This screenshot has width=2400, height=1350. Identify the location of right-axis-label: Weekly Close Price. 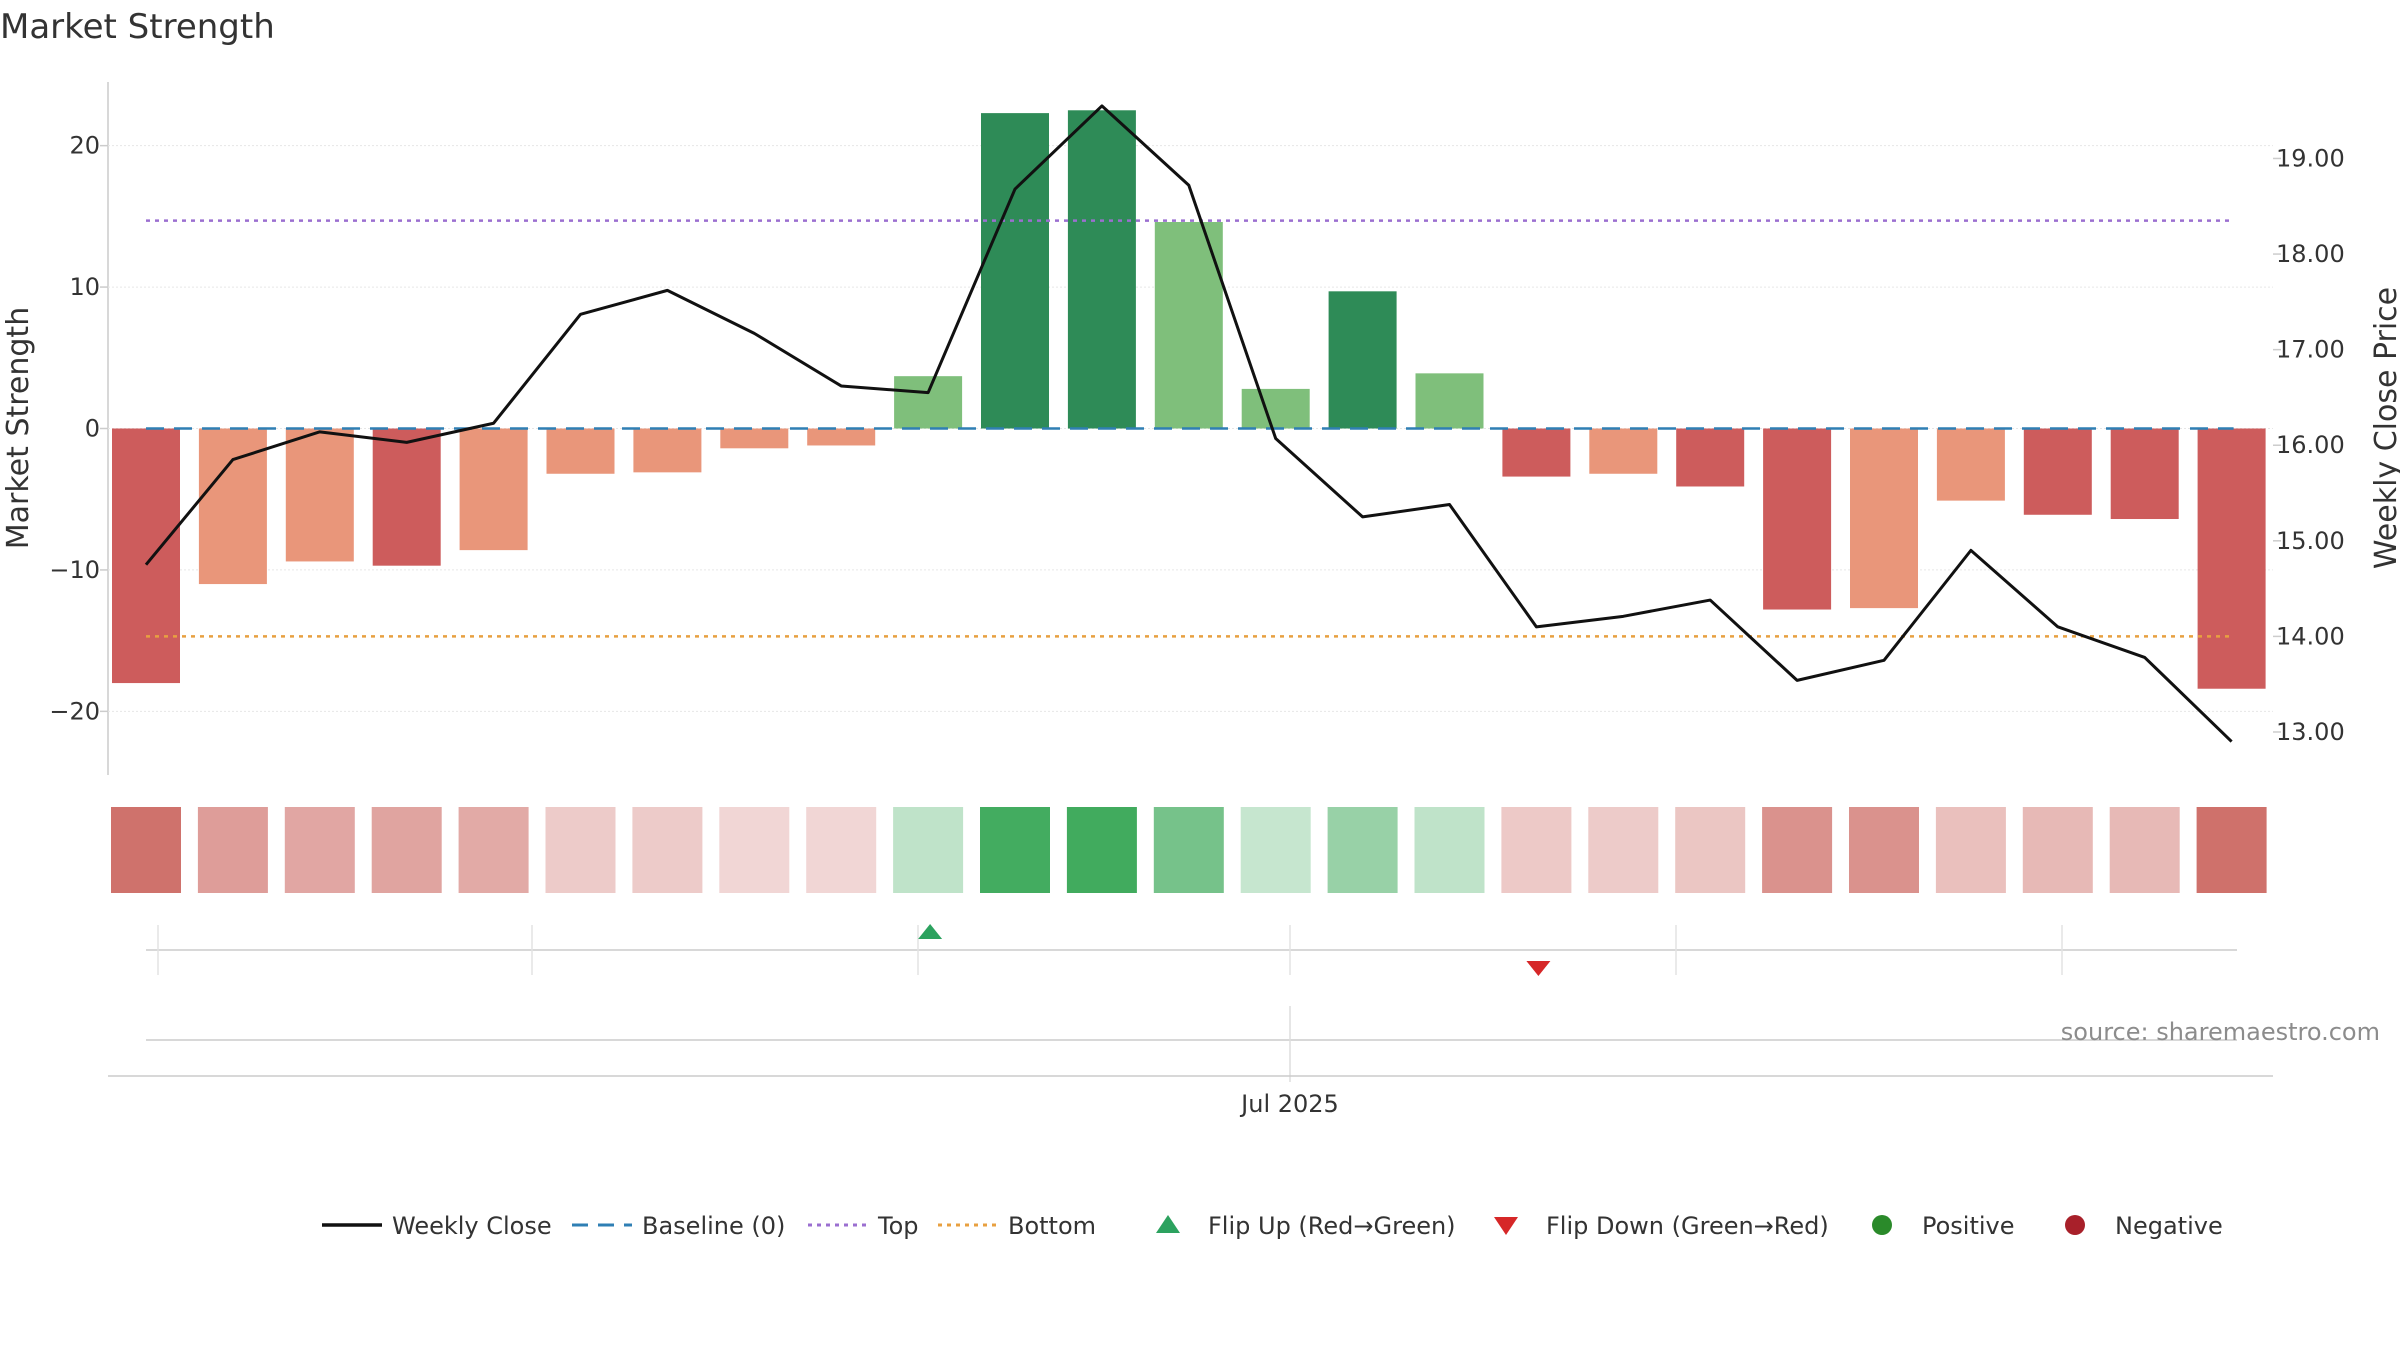
(2384, 428).